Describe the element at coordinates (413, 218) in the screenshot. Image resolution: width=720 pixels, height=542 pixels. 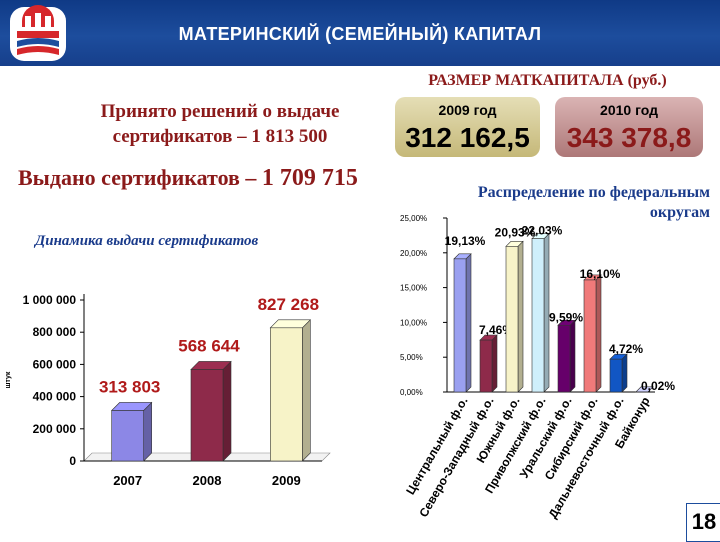
I see `federal-ytick-label: 25,00%` at that location.